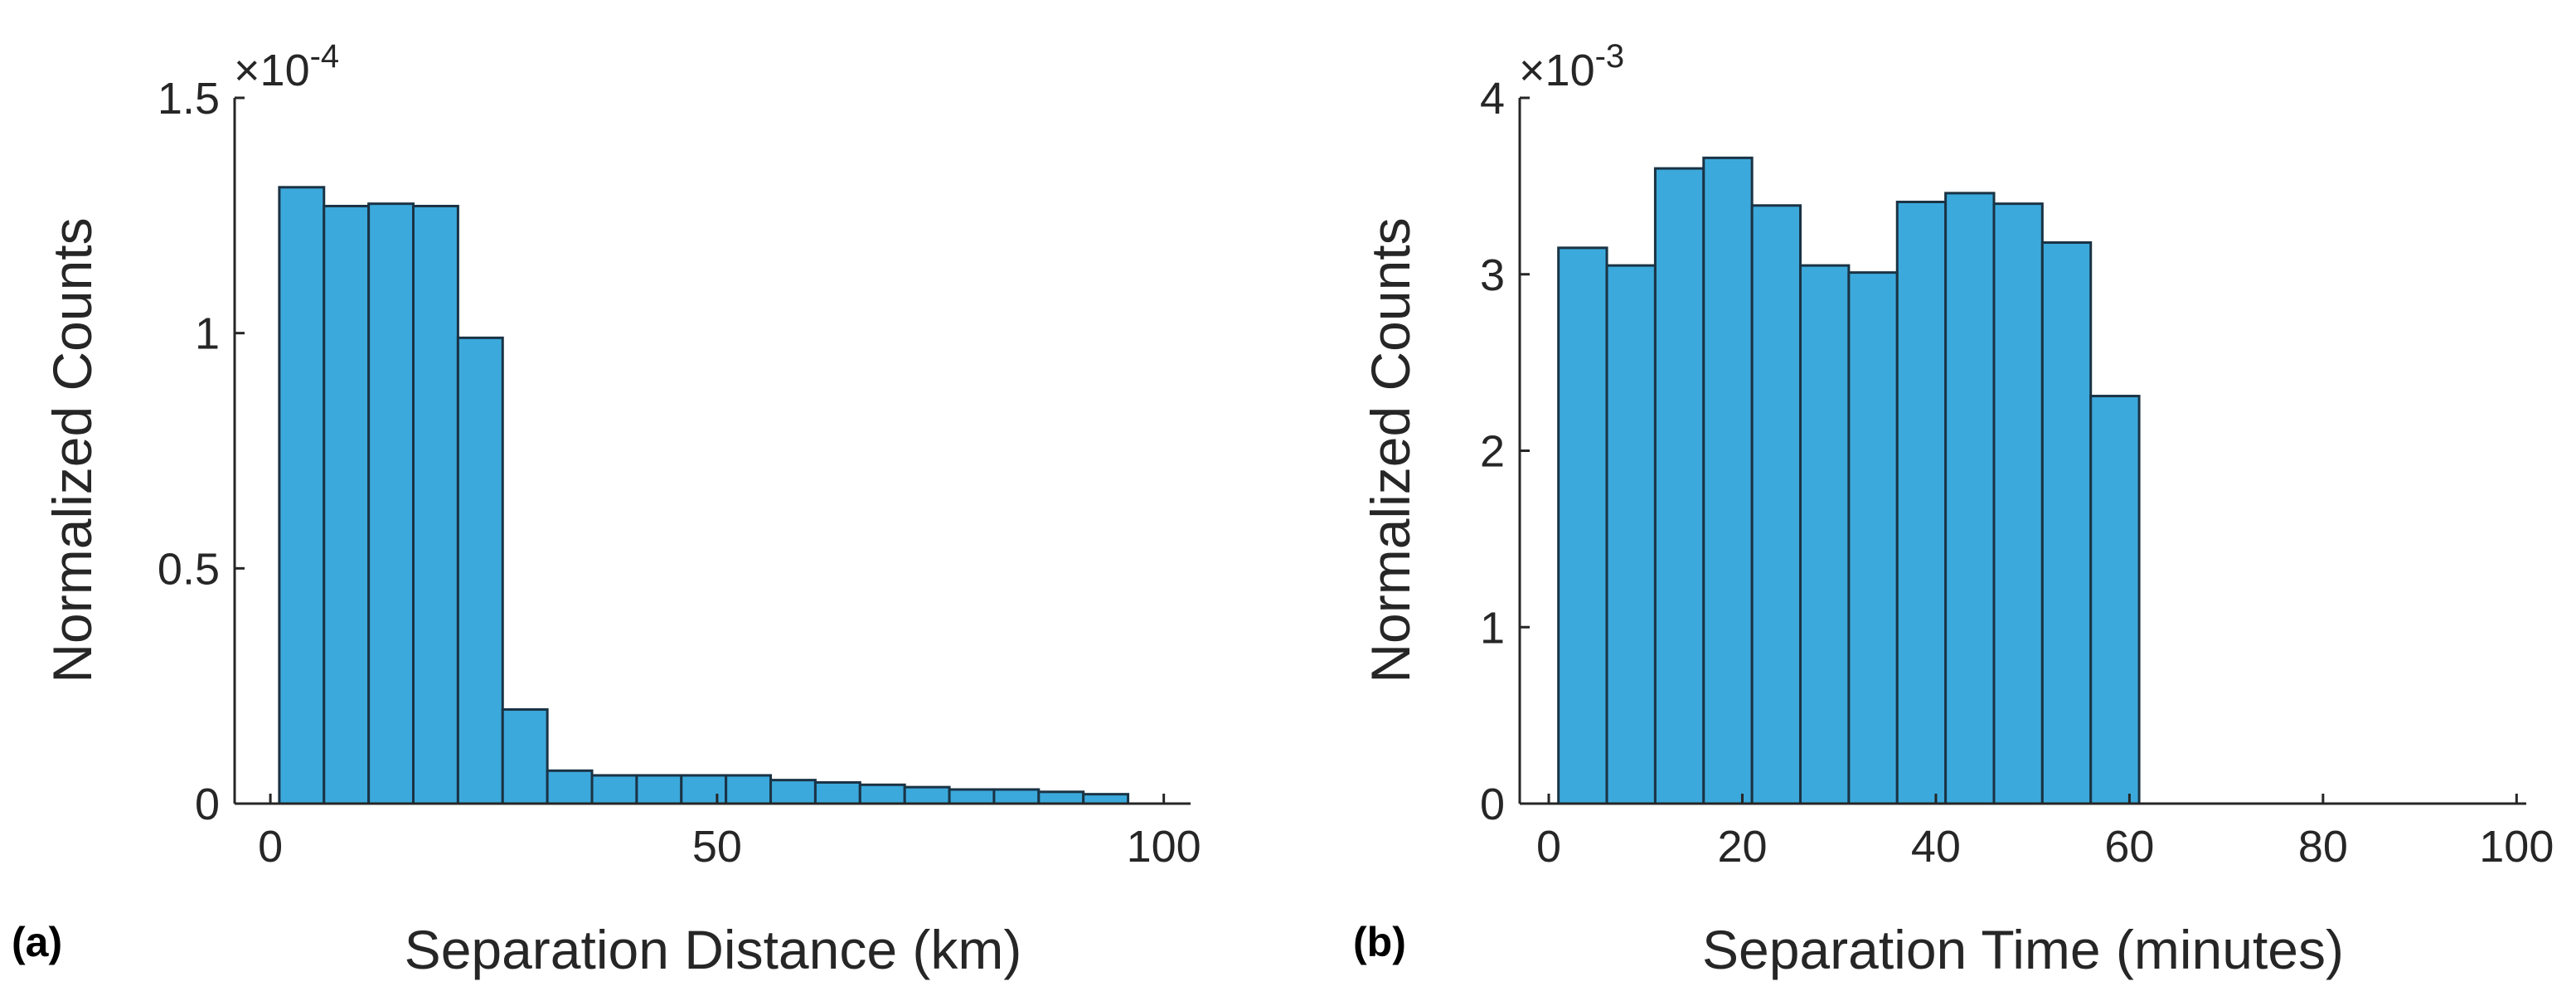 This screenshot has height=996, width=2576. What do you see at coordinates (1379, 942) in the screenshot?
I see `panel-label-b: (b)` at bounding box center [1379, 942].